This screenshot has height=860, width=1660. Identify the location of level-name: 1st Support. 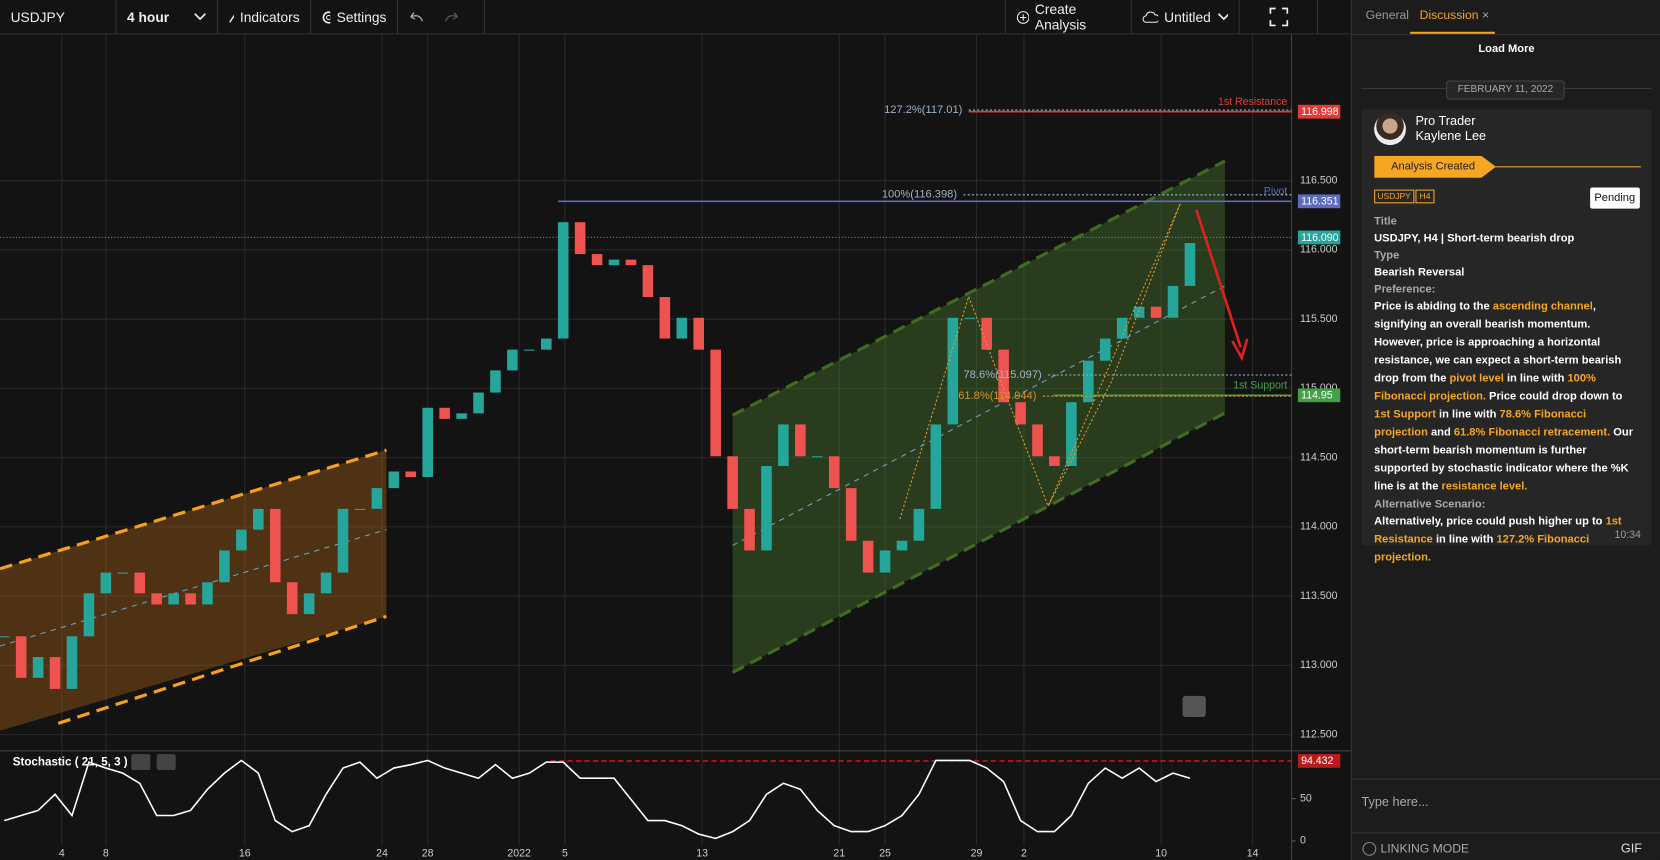
(1260, 386).